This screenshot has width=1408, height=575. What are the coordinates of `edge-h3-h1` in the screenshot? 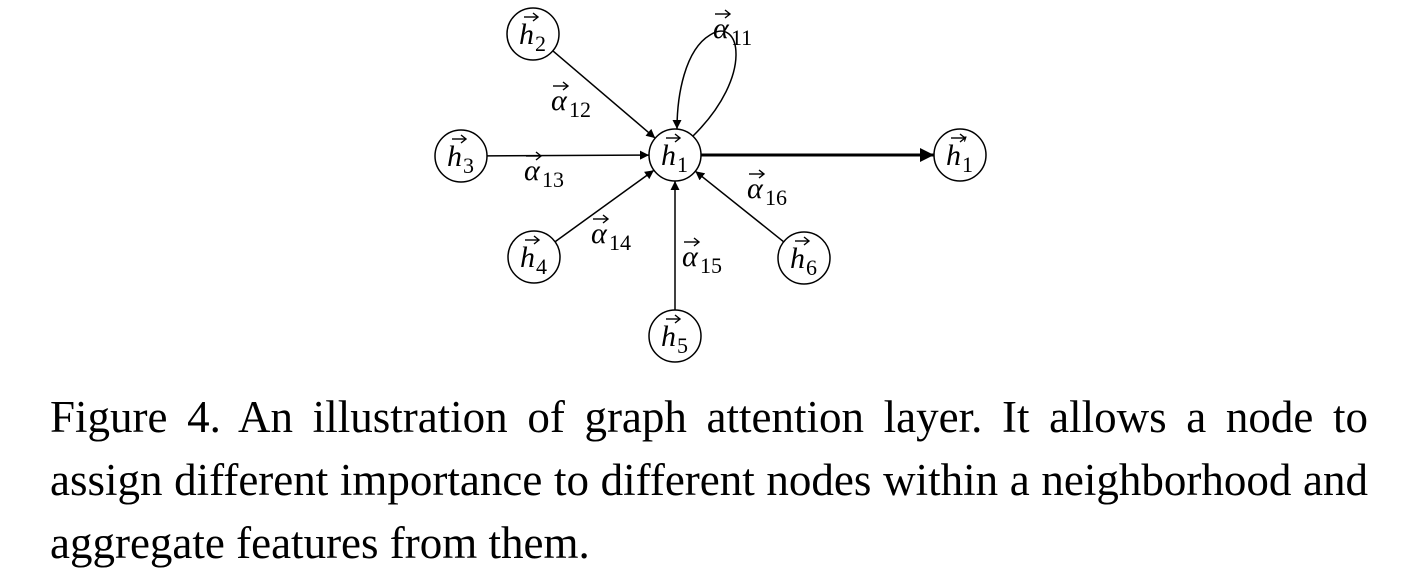 It's located at (568, 155).